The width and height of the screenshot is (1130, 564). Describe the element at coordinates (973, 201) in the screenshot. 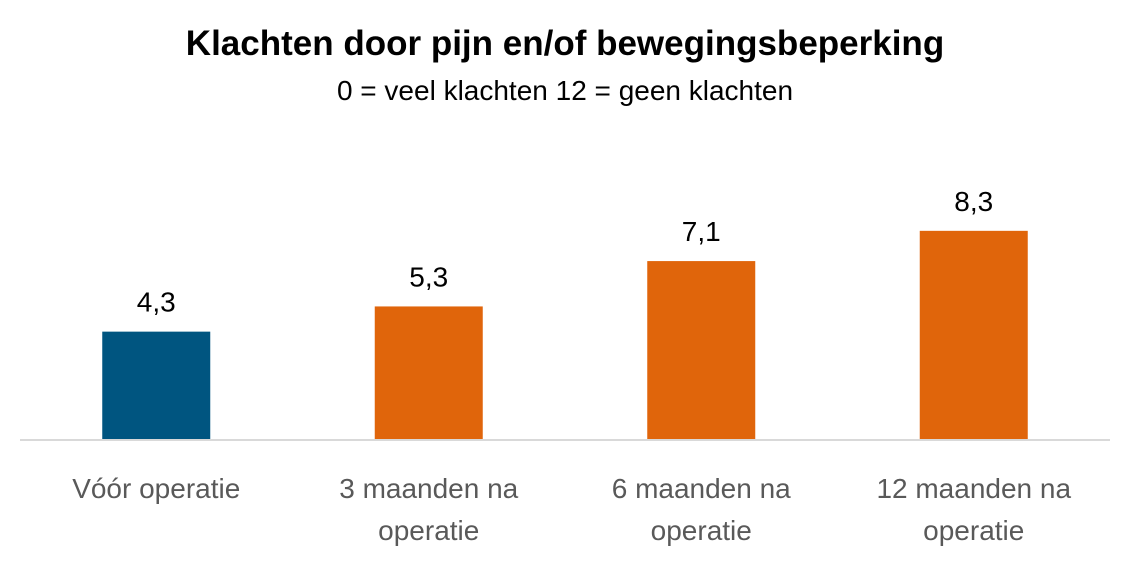

I see `value-label-4: 8,3` at that location.